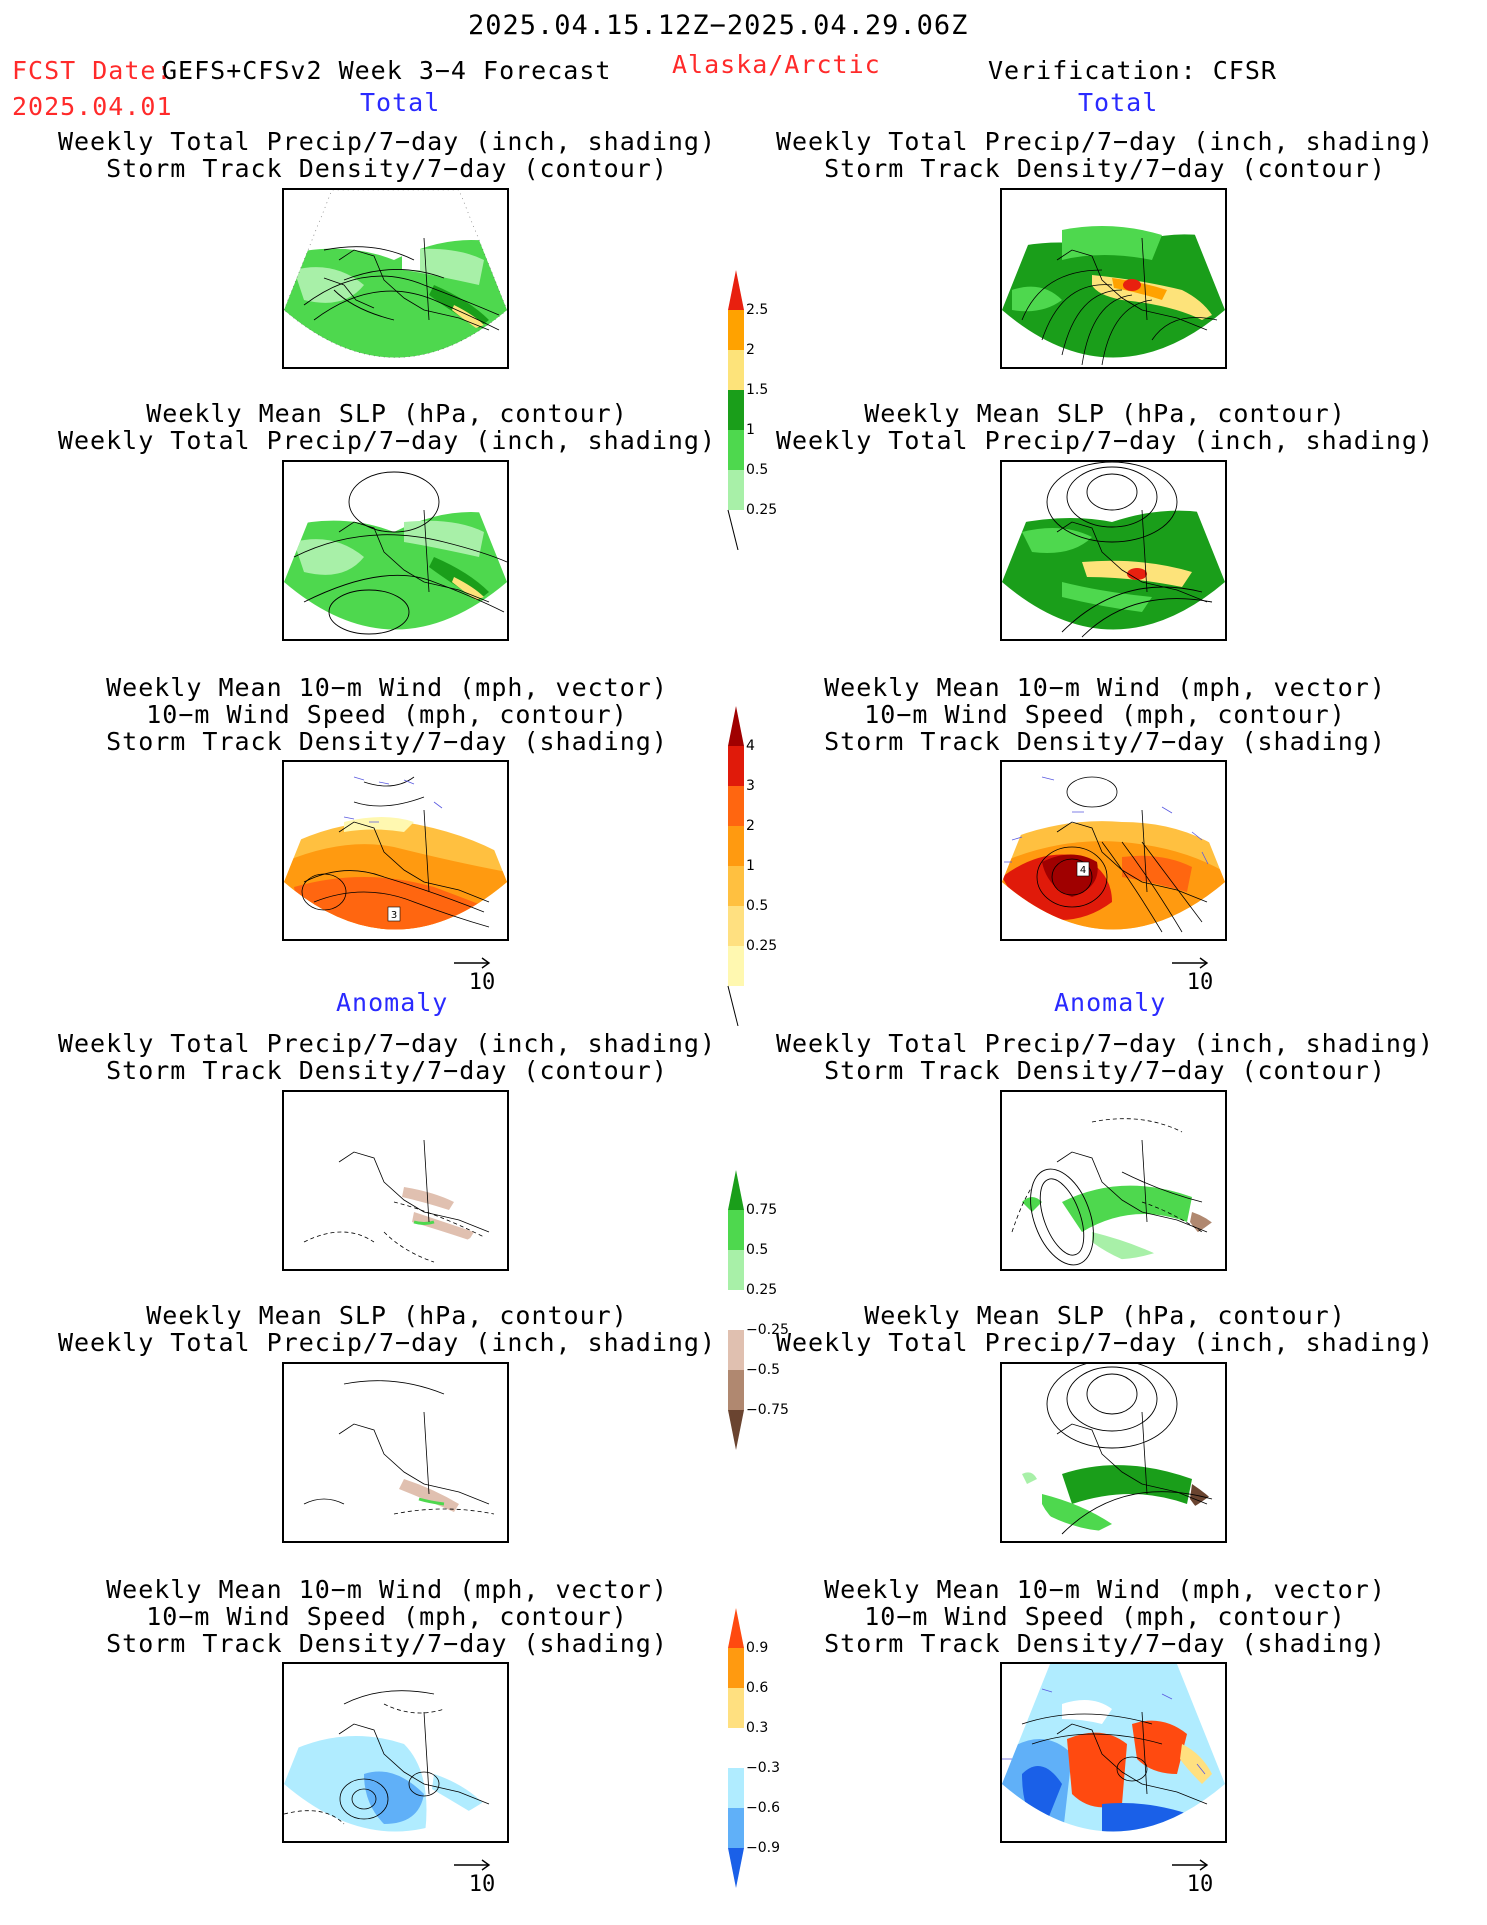  Describe the element at coordinates (394, 915) in the screenshot. I see `map-label: 3` at that location.